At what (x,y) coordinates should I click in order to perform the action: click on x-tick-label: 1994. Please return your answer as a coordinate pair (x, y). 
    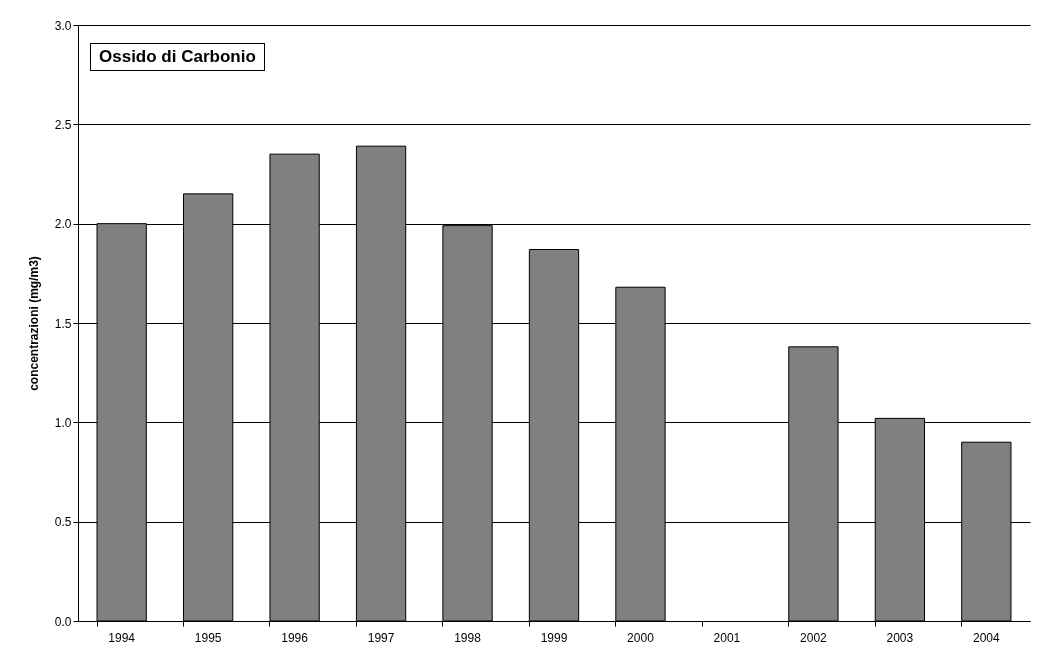
    Looking at the image, I should click on (122, 637).